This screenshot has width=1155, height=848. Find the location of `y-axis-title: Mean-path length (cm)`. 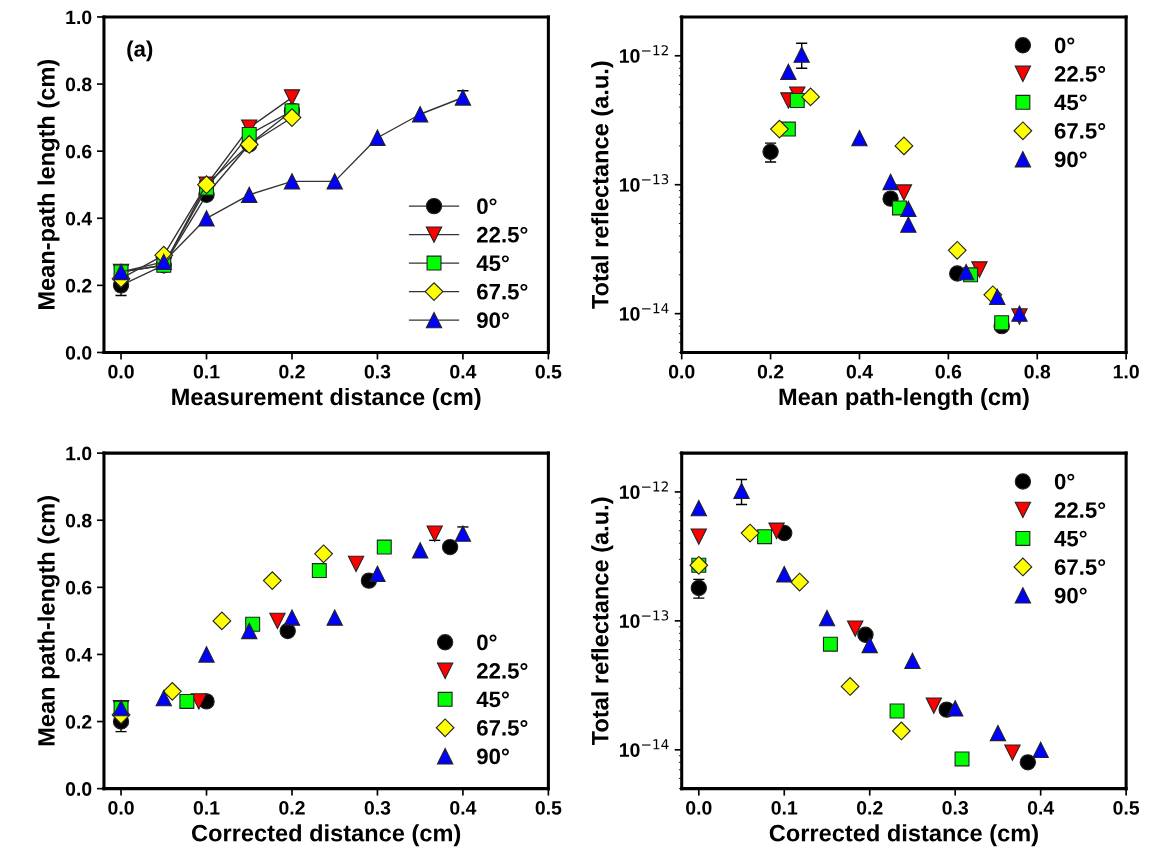

y-axis-title: Mean-path length (cm) is located at coordinates (48, 184).